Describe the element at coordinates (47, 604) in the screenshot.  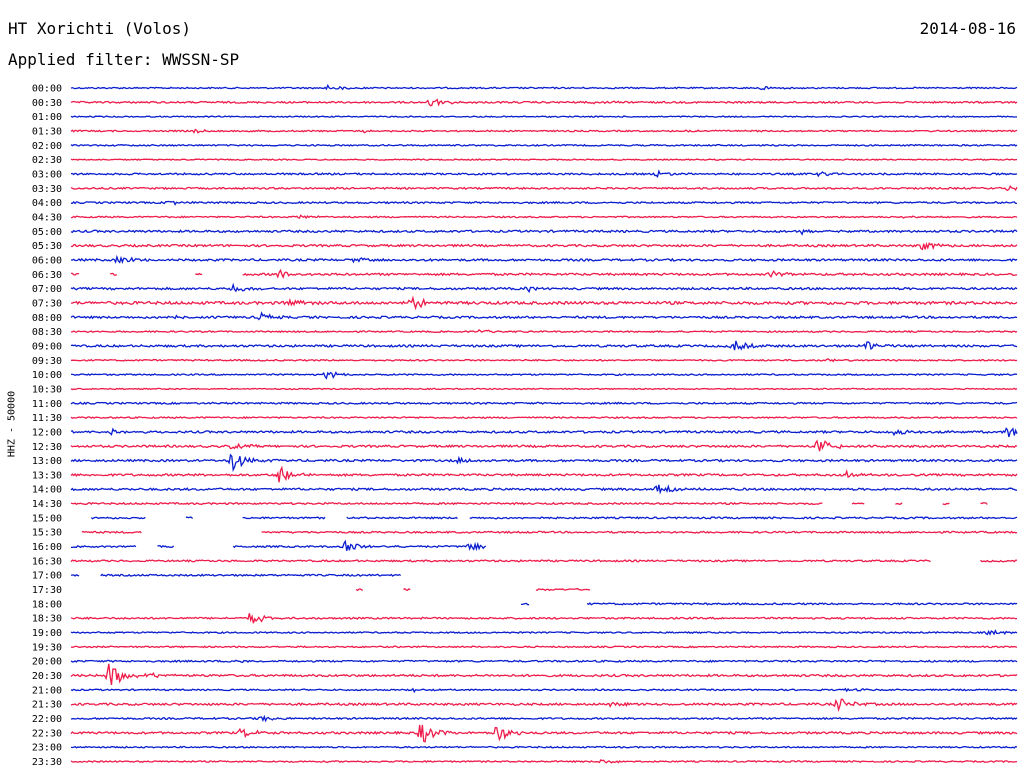
I see `time-tick-label: 18:00` at that location.